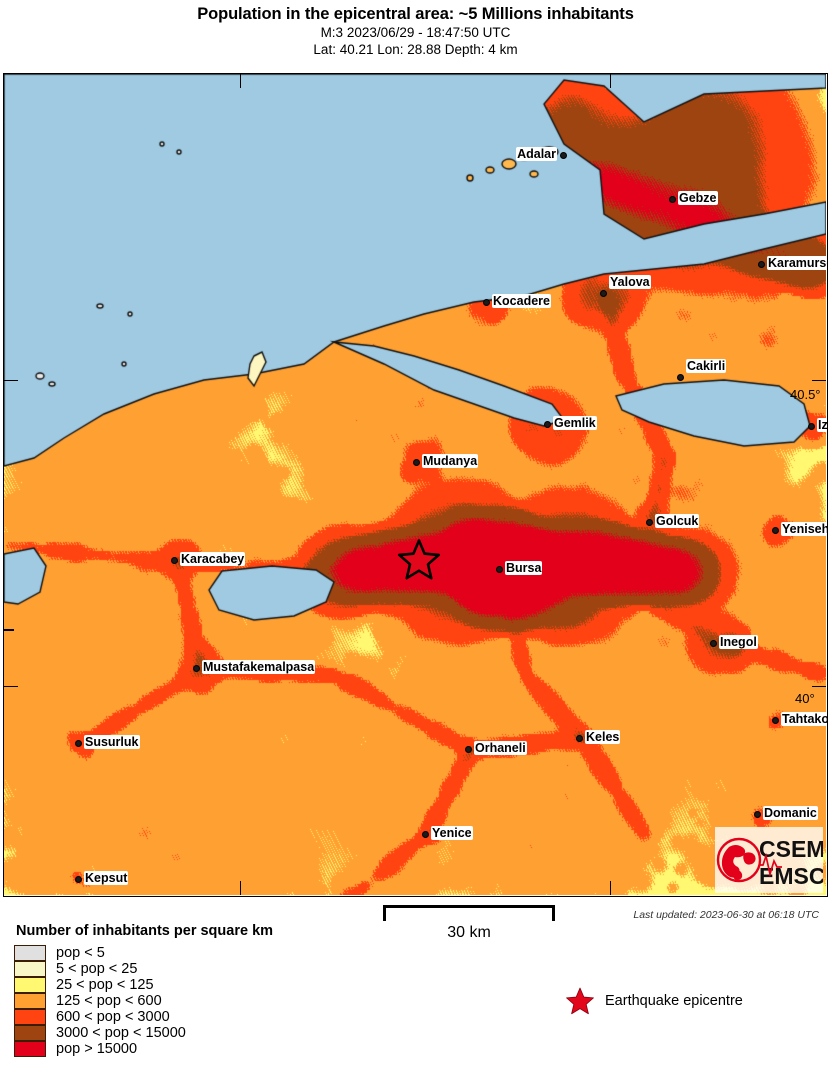  I want to click on graticule-label: 40.5°, so click(805, 394).